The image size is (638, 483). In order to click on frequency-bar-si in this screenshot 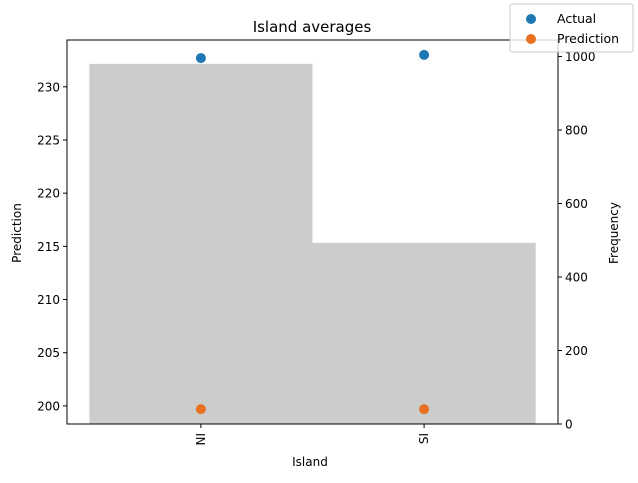, I will do `click(424, 333)`.